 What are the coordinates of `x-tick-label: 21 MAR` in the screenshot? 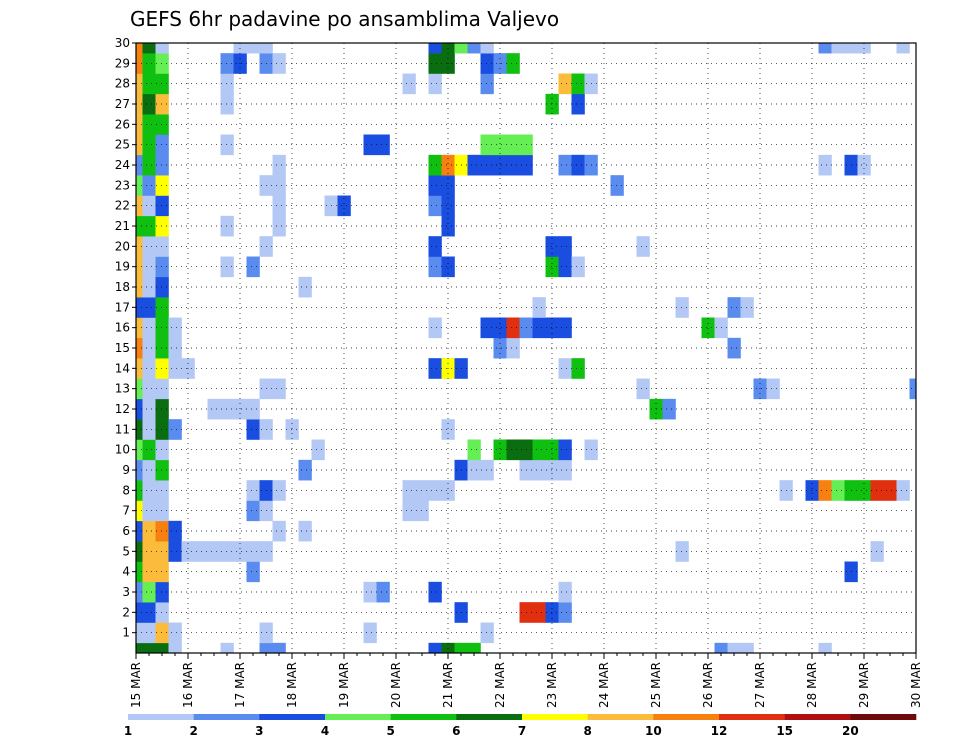 It's located at (448, 685).